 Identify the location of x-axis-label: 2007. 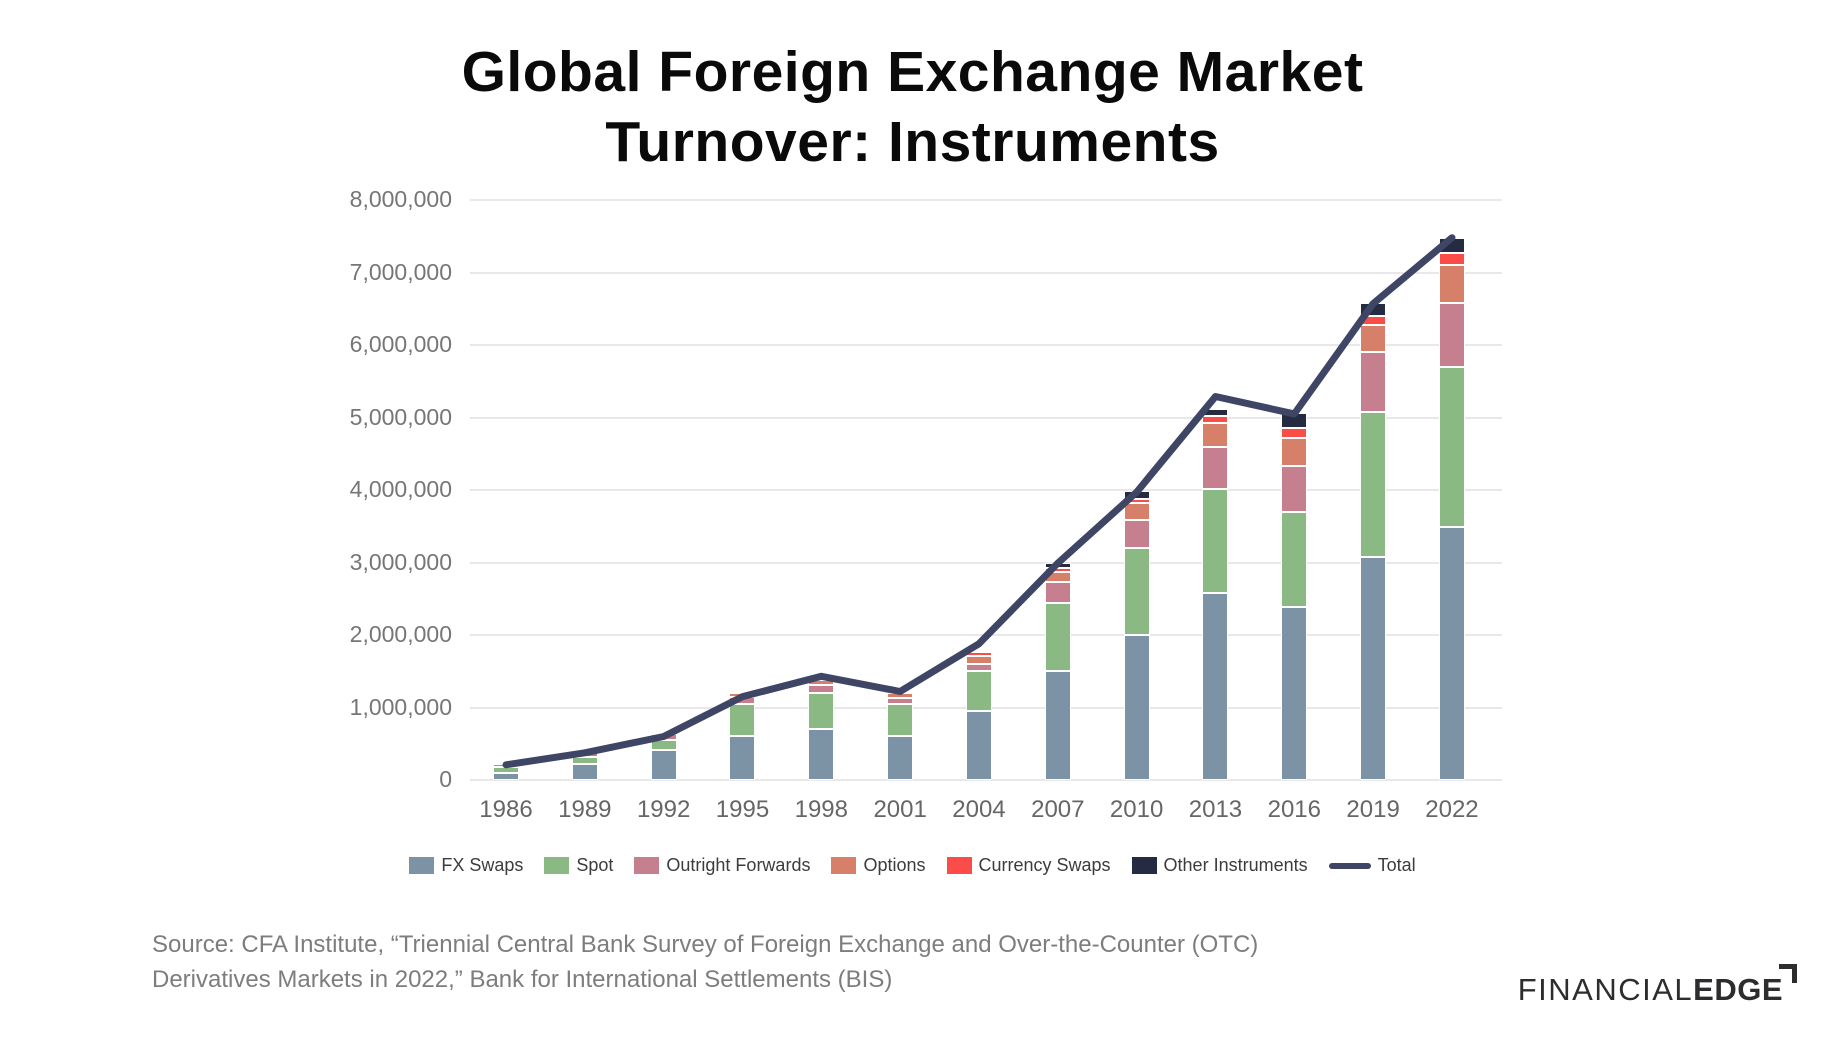
(1058, 809).